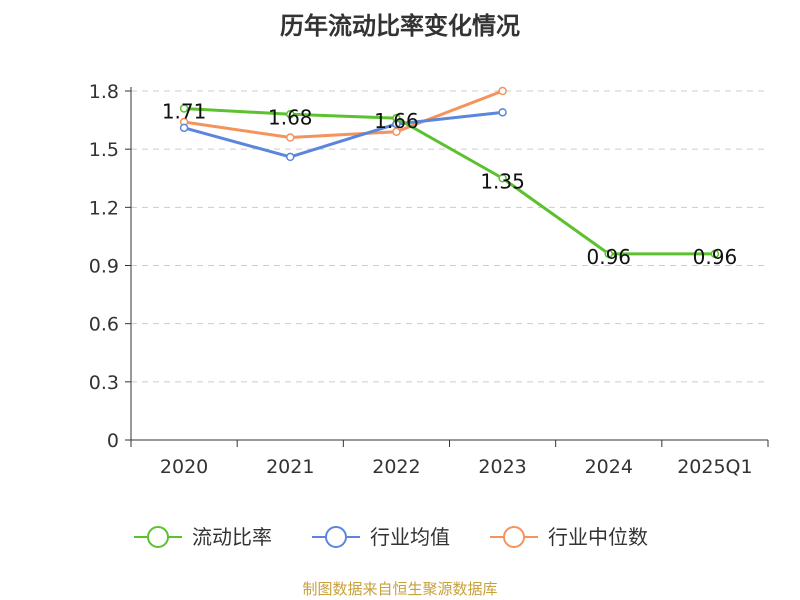  I want to click on data-label: 1.71, so click(184, 111).